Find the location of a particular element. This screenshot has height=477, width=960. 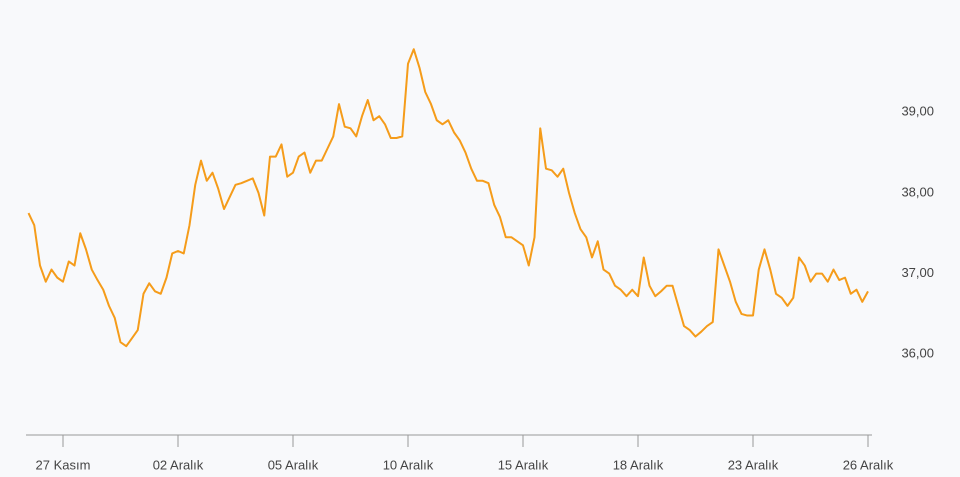

y-tick-label: 36,00 is located at coordinates (917, 353).